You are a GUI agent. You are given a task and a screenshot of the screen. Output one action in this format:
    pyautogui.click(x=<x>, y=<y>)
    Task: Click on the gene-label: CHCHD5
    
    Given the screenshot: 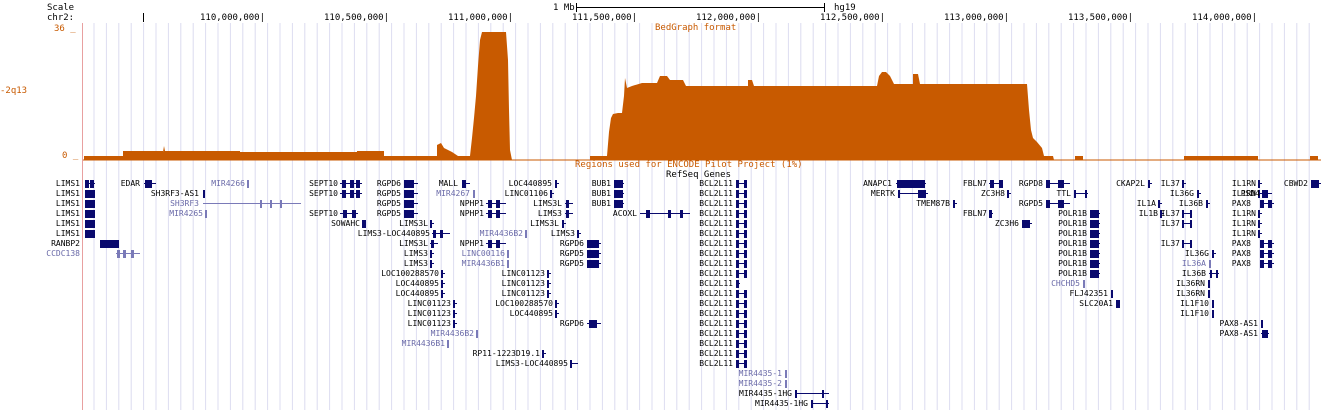 What is the action you would take?
    pyautogui.click(x=1065, y=283)
    